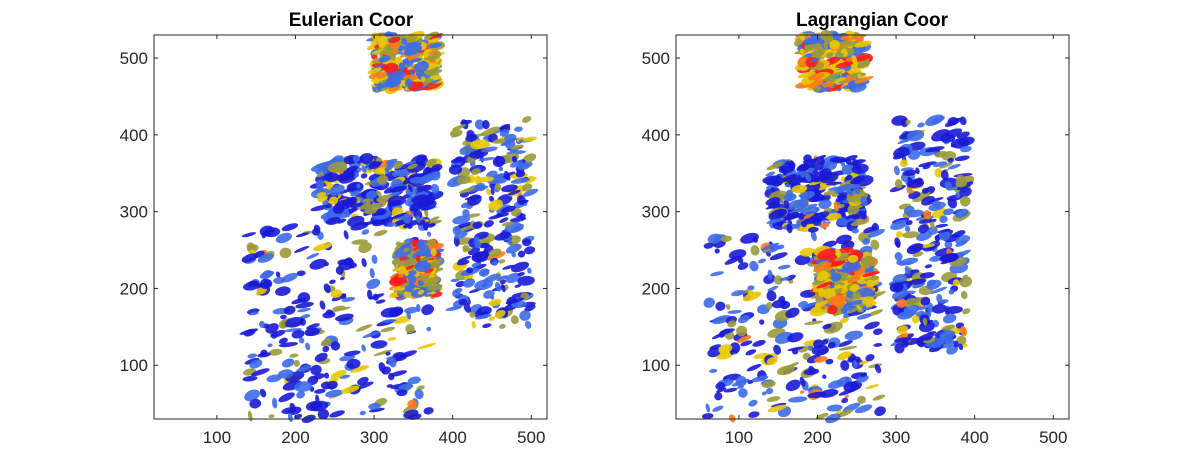 The width and height of the screenshot is (1181, 472). Describe the element at coordinates (134, 288) in the screenshot. I see `y-tick-label: 200` at that location.